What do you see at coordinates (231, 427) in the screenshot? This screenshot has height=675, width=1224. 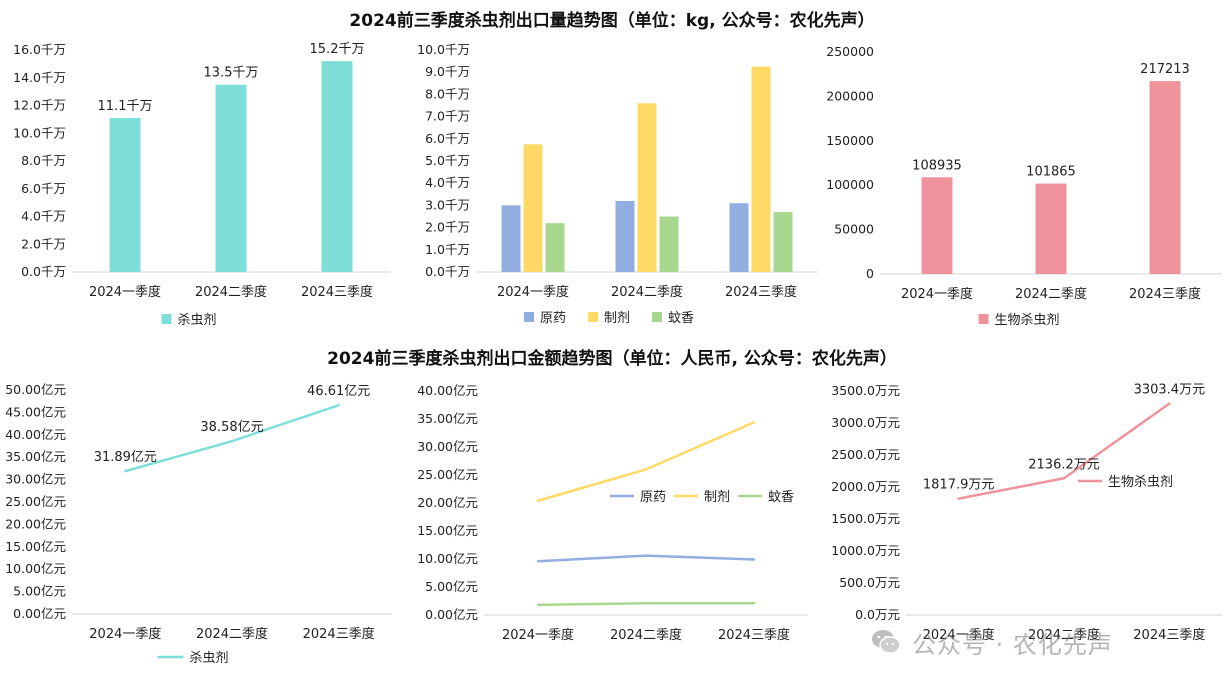 I see `data-label: 38.58亿元` at bounding box center [231, 427].